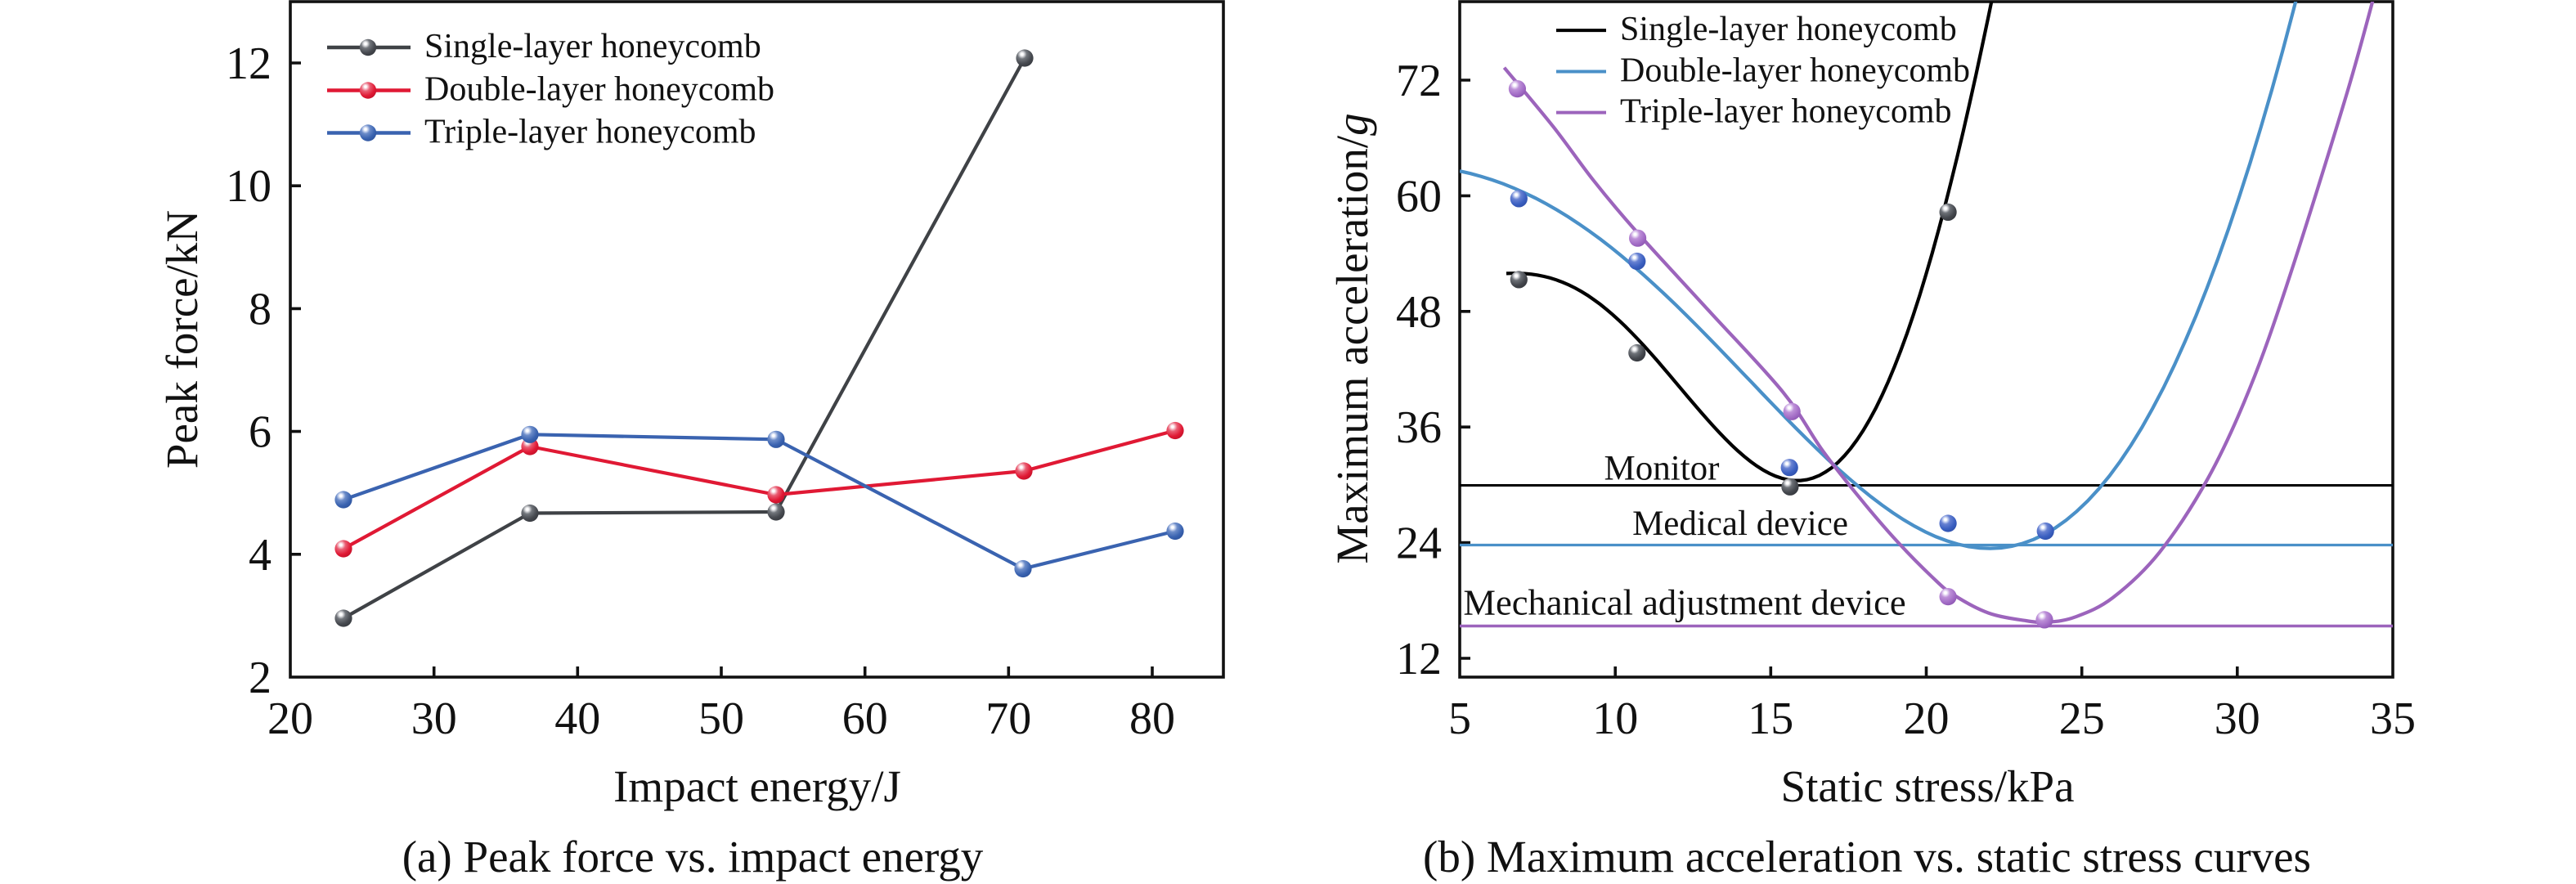 The width and height of the screenshot is (2576, 884). Describe the element at coordinates (1740, 524) in the screenshot. I see `svg-text: Medical device` at that location.